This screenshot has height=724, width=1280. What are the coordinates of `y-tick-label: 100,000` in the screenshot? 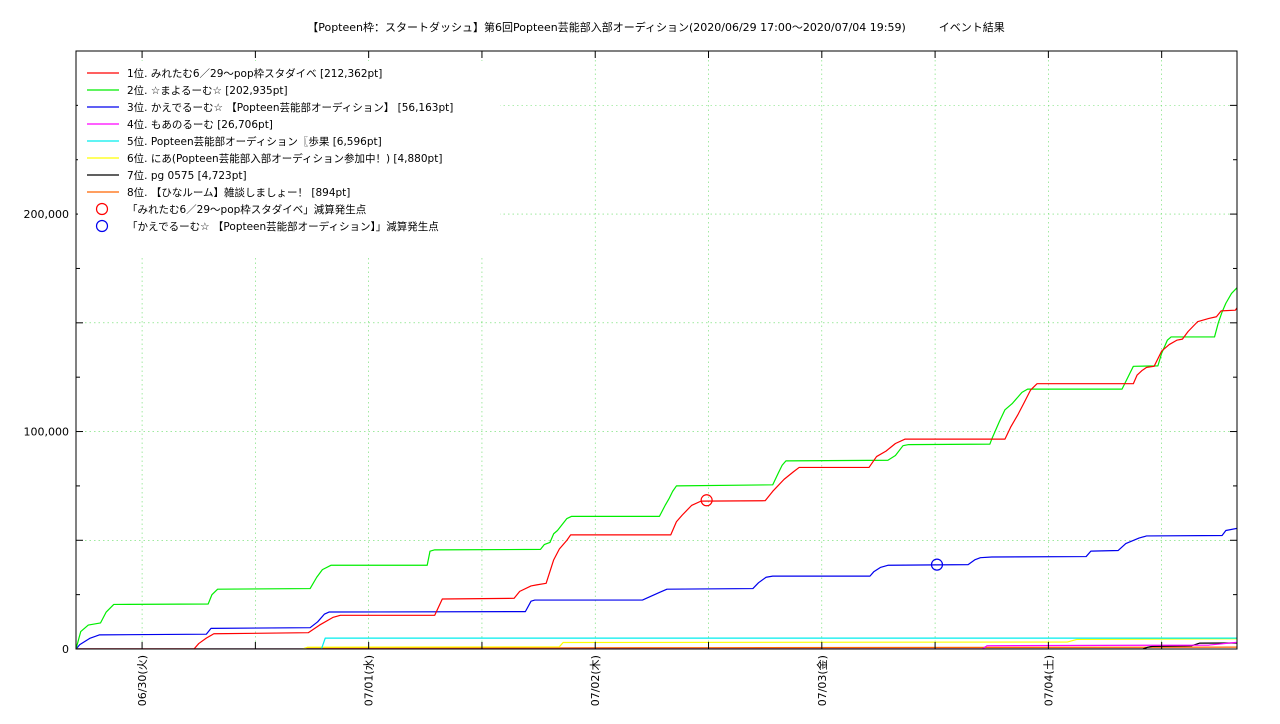 It's located at (47, 432).